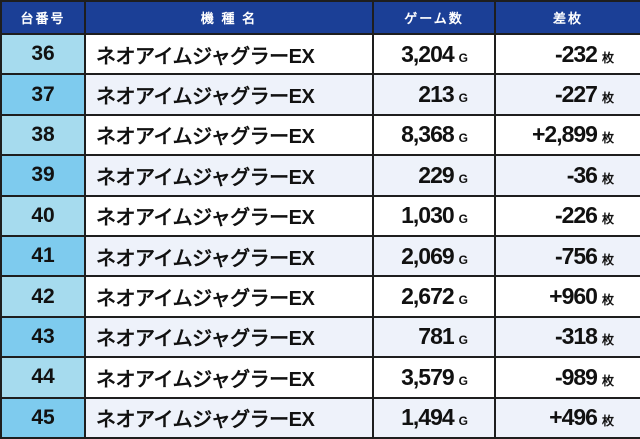 The width and height of the screenshot is (640, 439). I want to click on coin-difference-cell: -36 枚, so click(567, 175).